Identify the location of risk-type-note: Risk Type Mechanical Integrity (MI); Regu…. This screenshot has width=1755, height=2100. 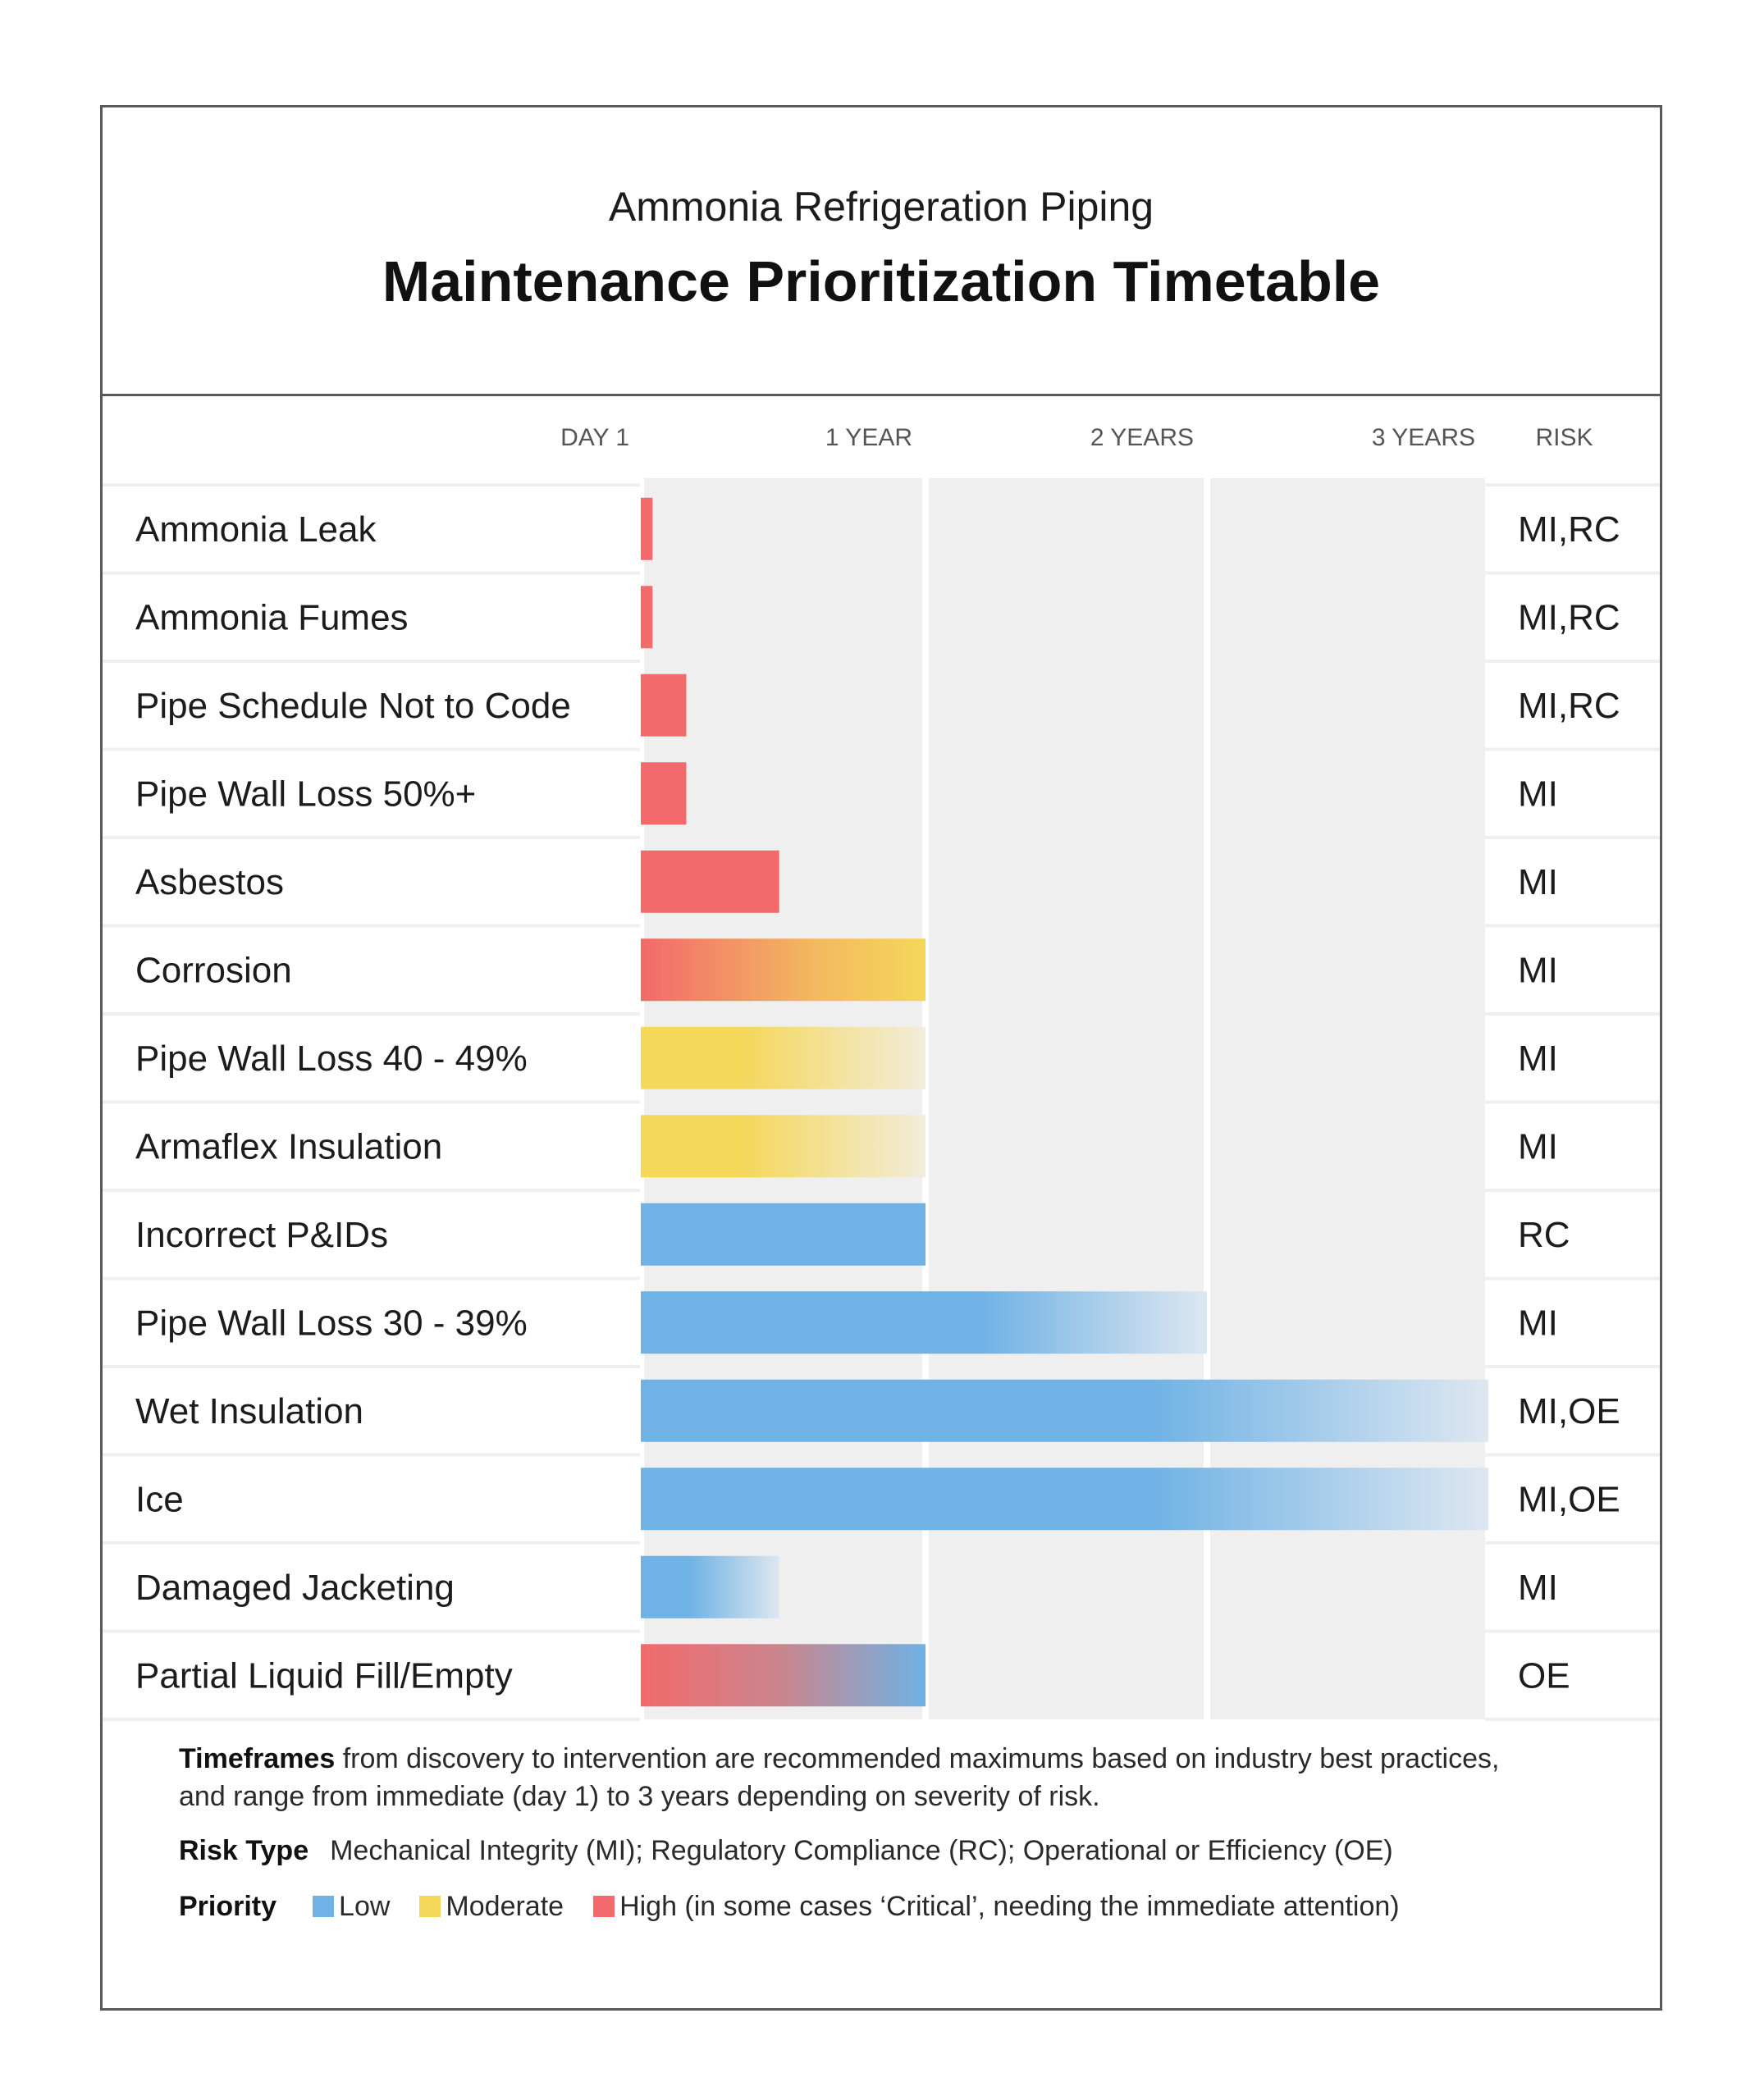
(892, 1851).